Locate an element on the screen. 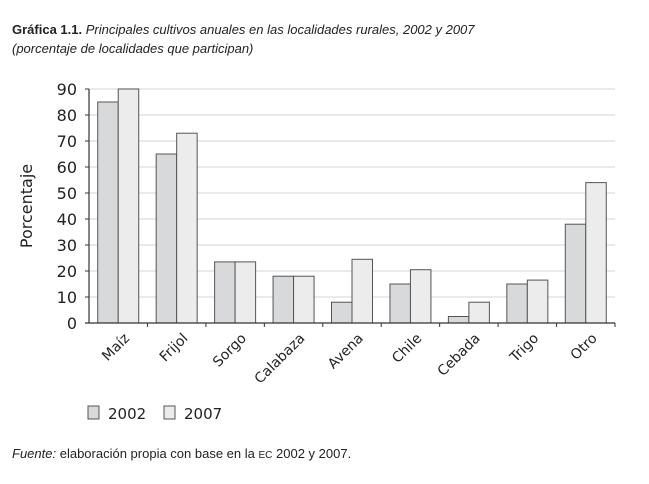 This screenshot has width=649, height=484. legend-label: 2007 is located at coordinates (203, 414).